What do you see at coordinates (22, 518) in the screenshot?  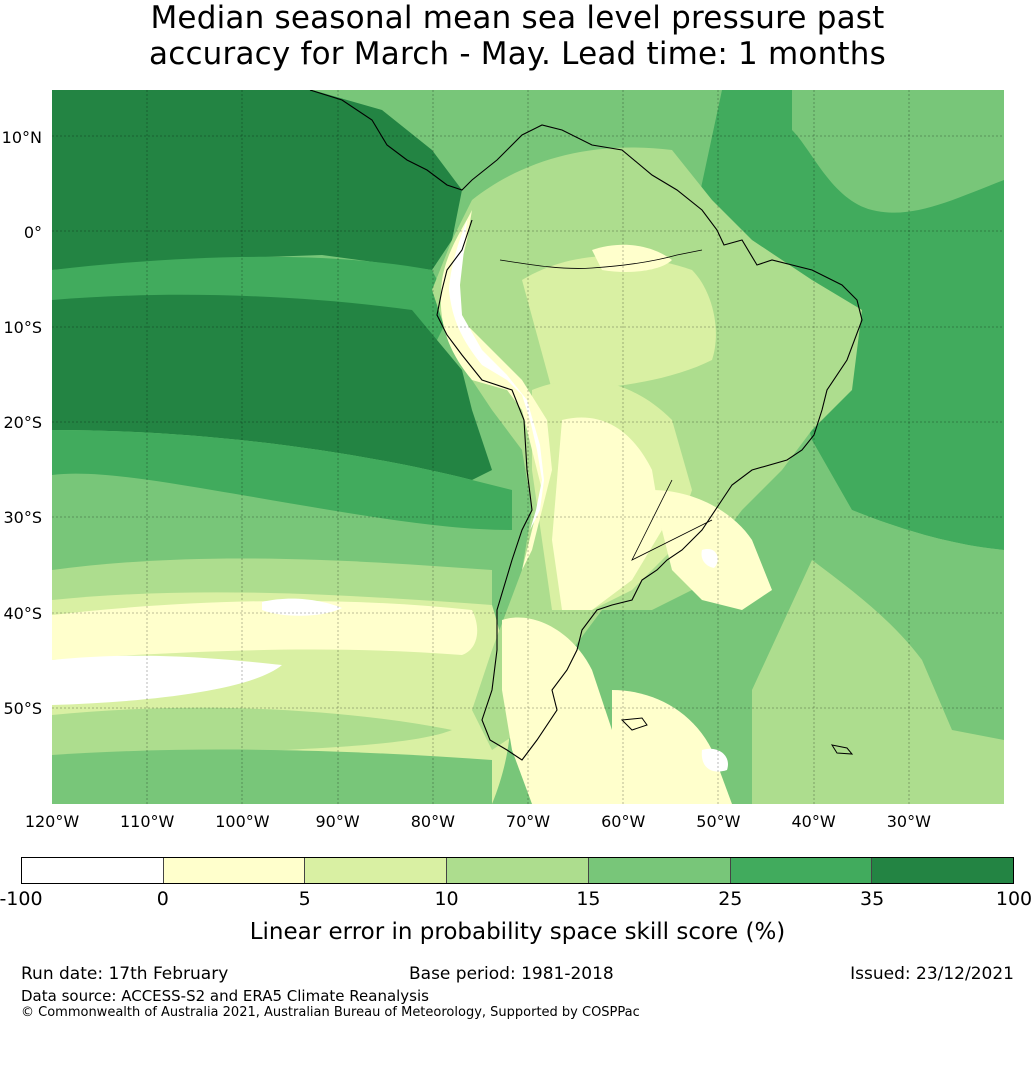 I see `latitude-label: 30°S` at bounding box center [22, 518].